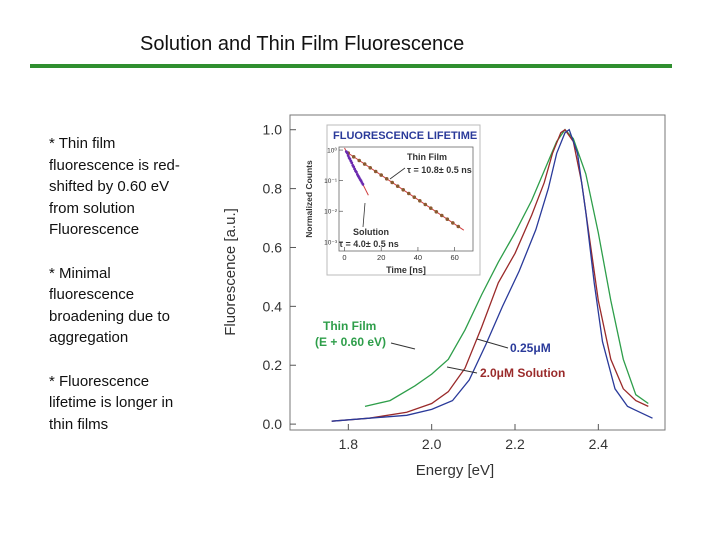  I want to click on main-x-tick-label: 2.2, so click(515, 444).